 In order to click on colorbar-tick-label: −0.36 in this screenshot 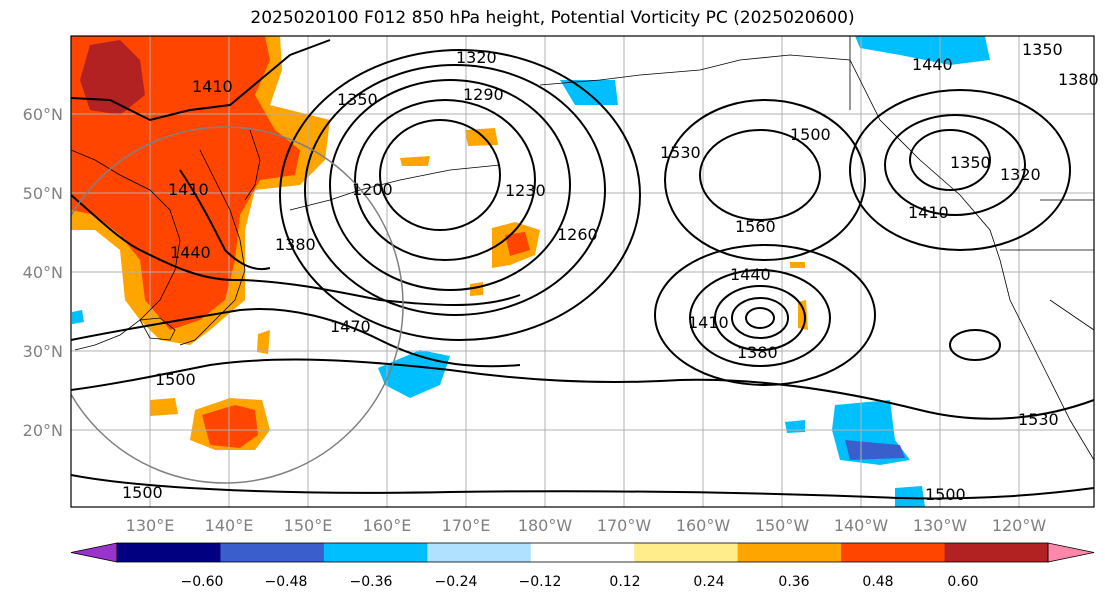, I will do `click(371, 582)`.